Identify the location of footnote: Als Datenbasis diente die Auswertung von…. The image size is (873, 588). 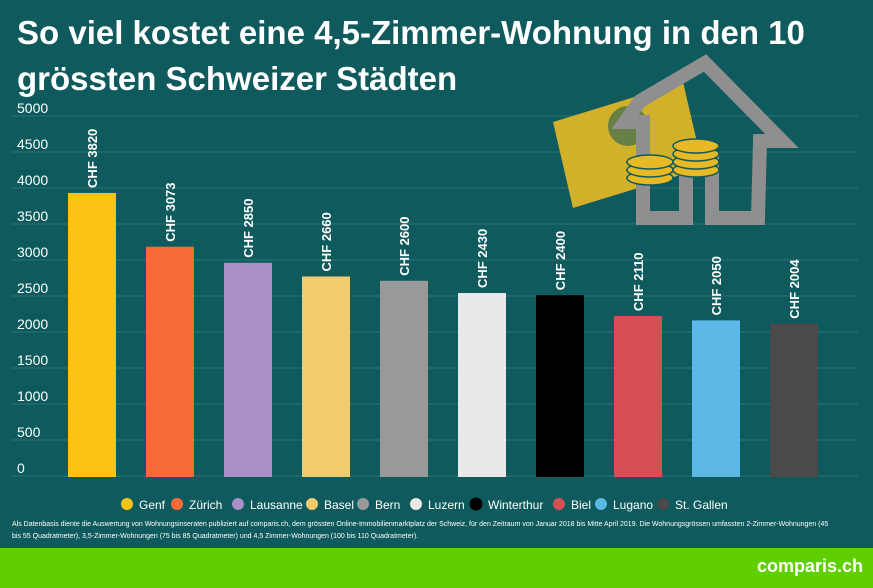
(420, 530).